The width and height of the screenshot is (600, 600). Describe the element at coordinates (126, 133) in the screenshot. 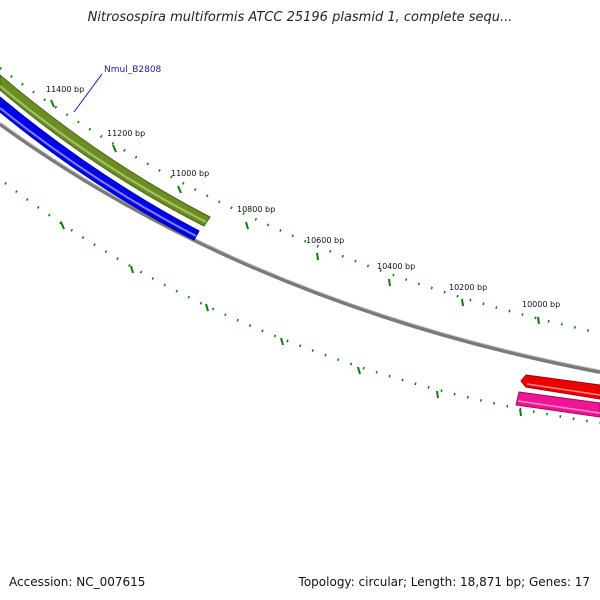

I see `tick-label-11200: 11200 bp` at that location.